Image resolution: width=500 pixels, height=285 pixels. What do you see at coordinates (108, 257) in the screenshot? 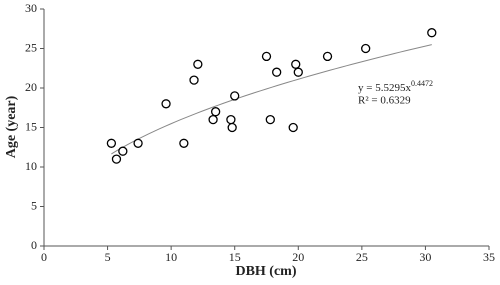
I see `x-tick-label: 5` at bounding box center [108, 257].